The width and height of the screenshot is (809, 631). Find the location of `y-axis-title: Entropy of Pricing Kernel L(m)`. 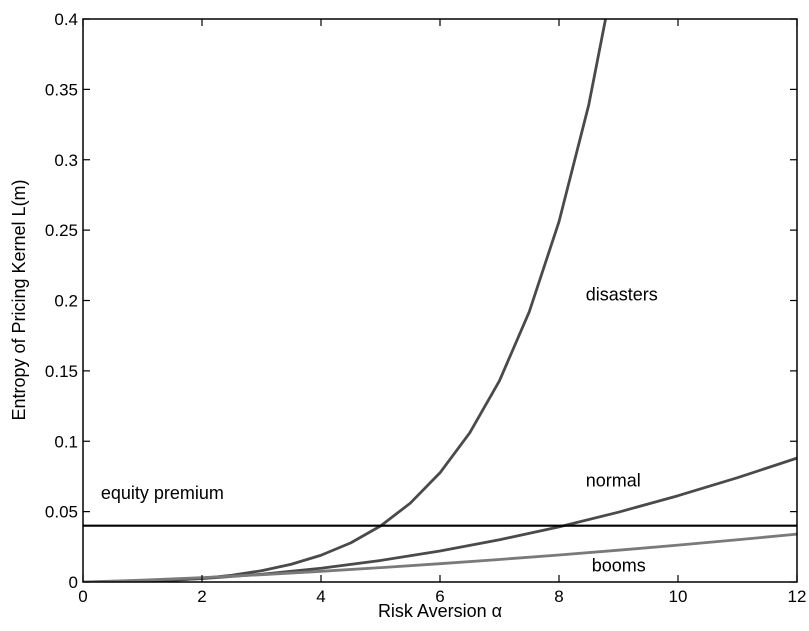

y-axis-title: Entropy of Pricing Kernel L(m) is located at coordinates (19, 299).